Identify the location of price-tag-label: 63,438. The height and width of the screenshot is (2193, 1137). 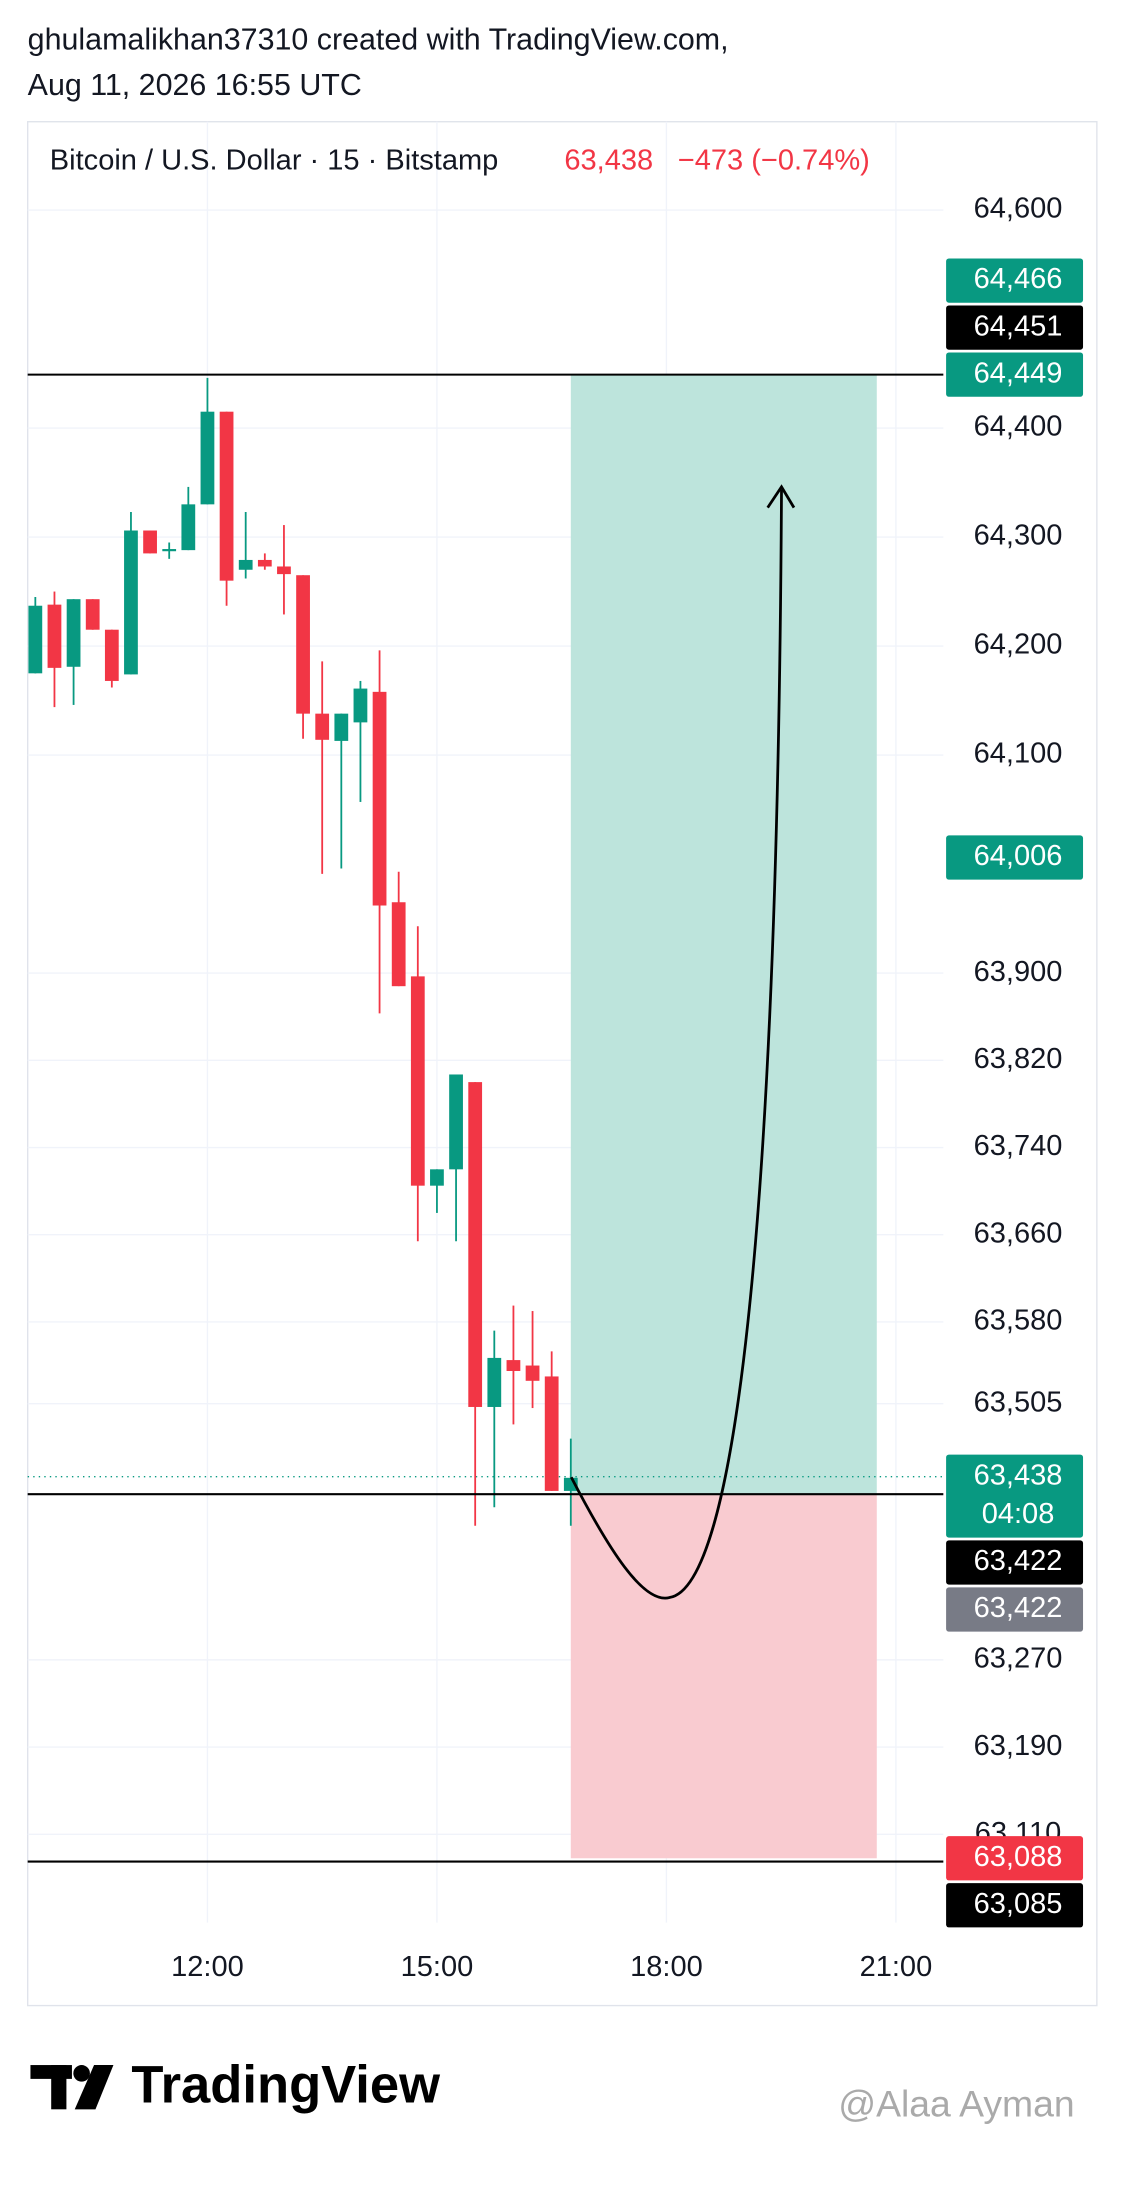
(1018, 1475).